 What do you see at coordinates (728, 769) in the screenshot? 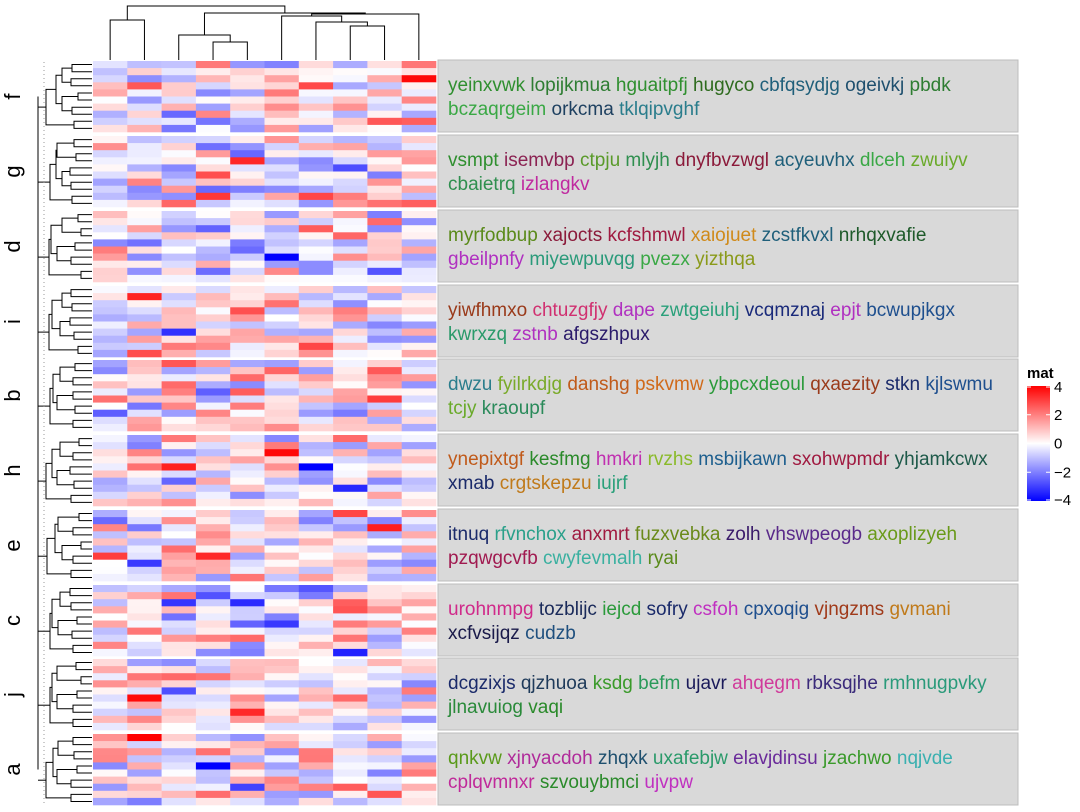
I see `word-panel` at bounding box center [728, 769].